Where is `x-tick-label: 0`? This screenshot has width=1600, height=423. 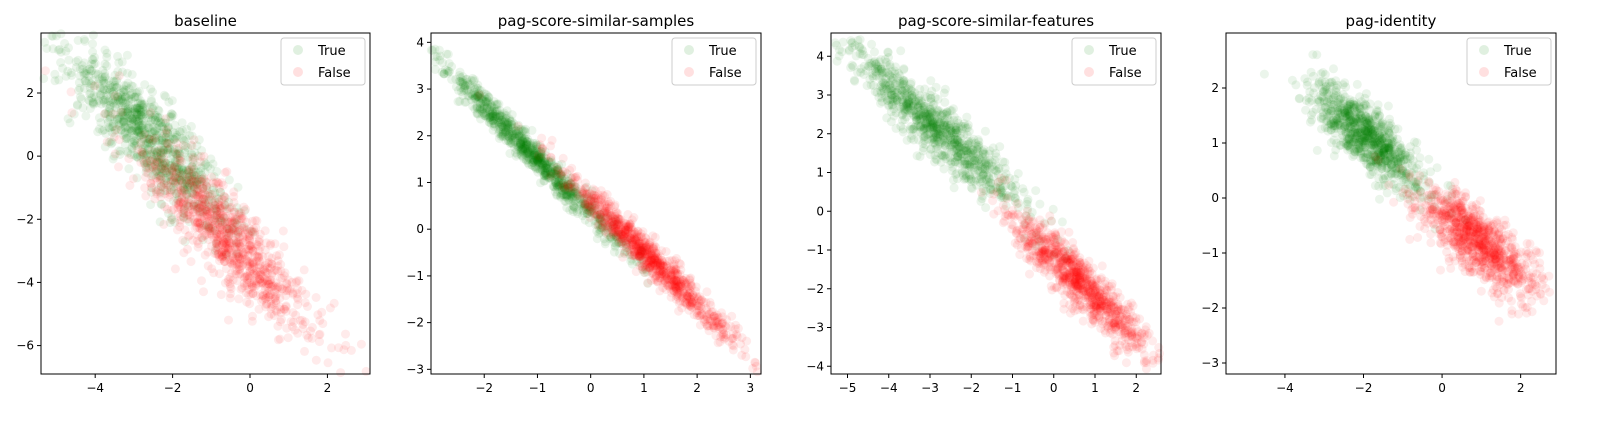 x-tick-label: 0 is located at coordinates (250, 388).